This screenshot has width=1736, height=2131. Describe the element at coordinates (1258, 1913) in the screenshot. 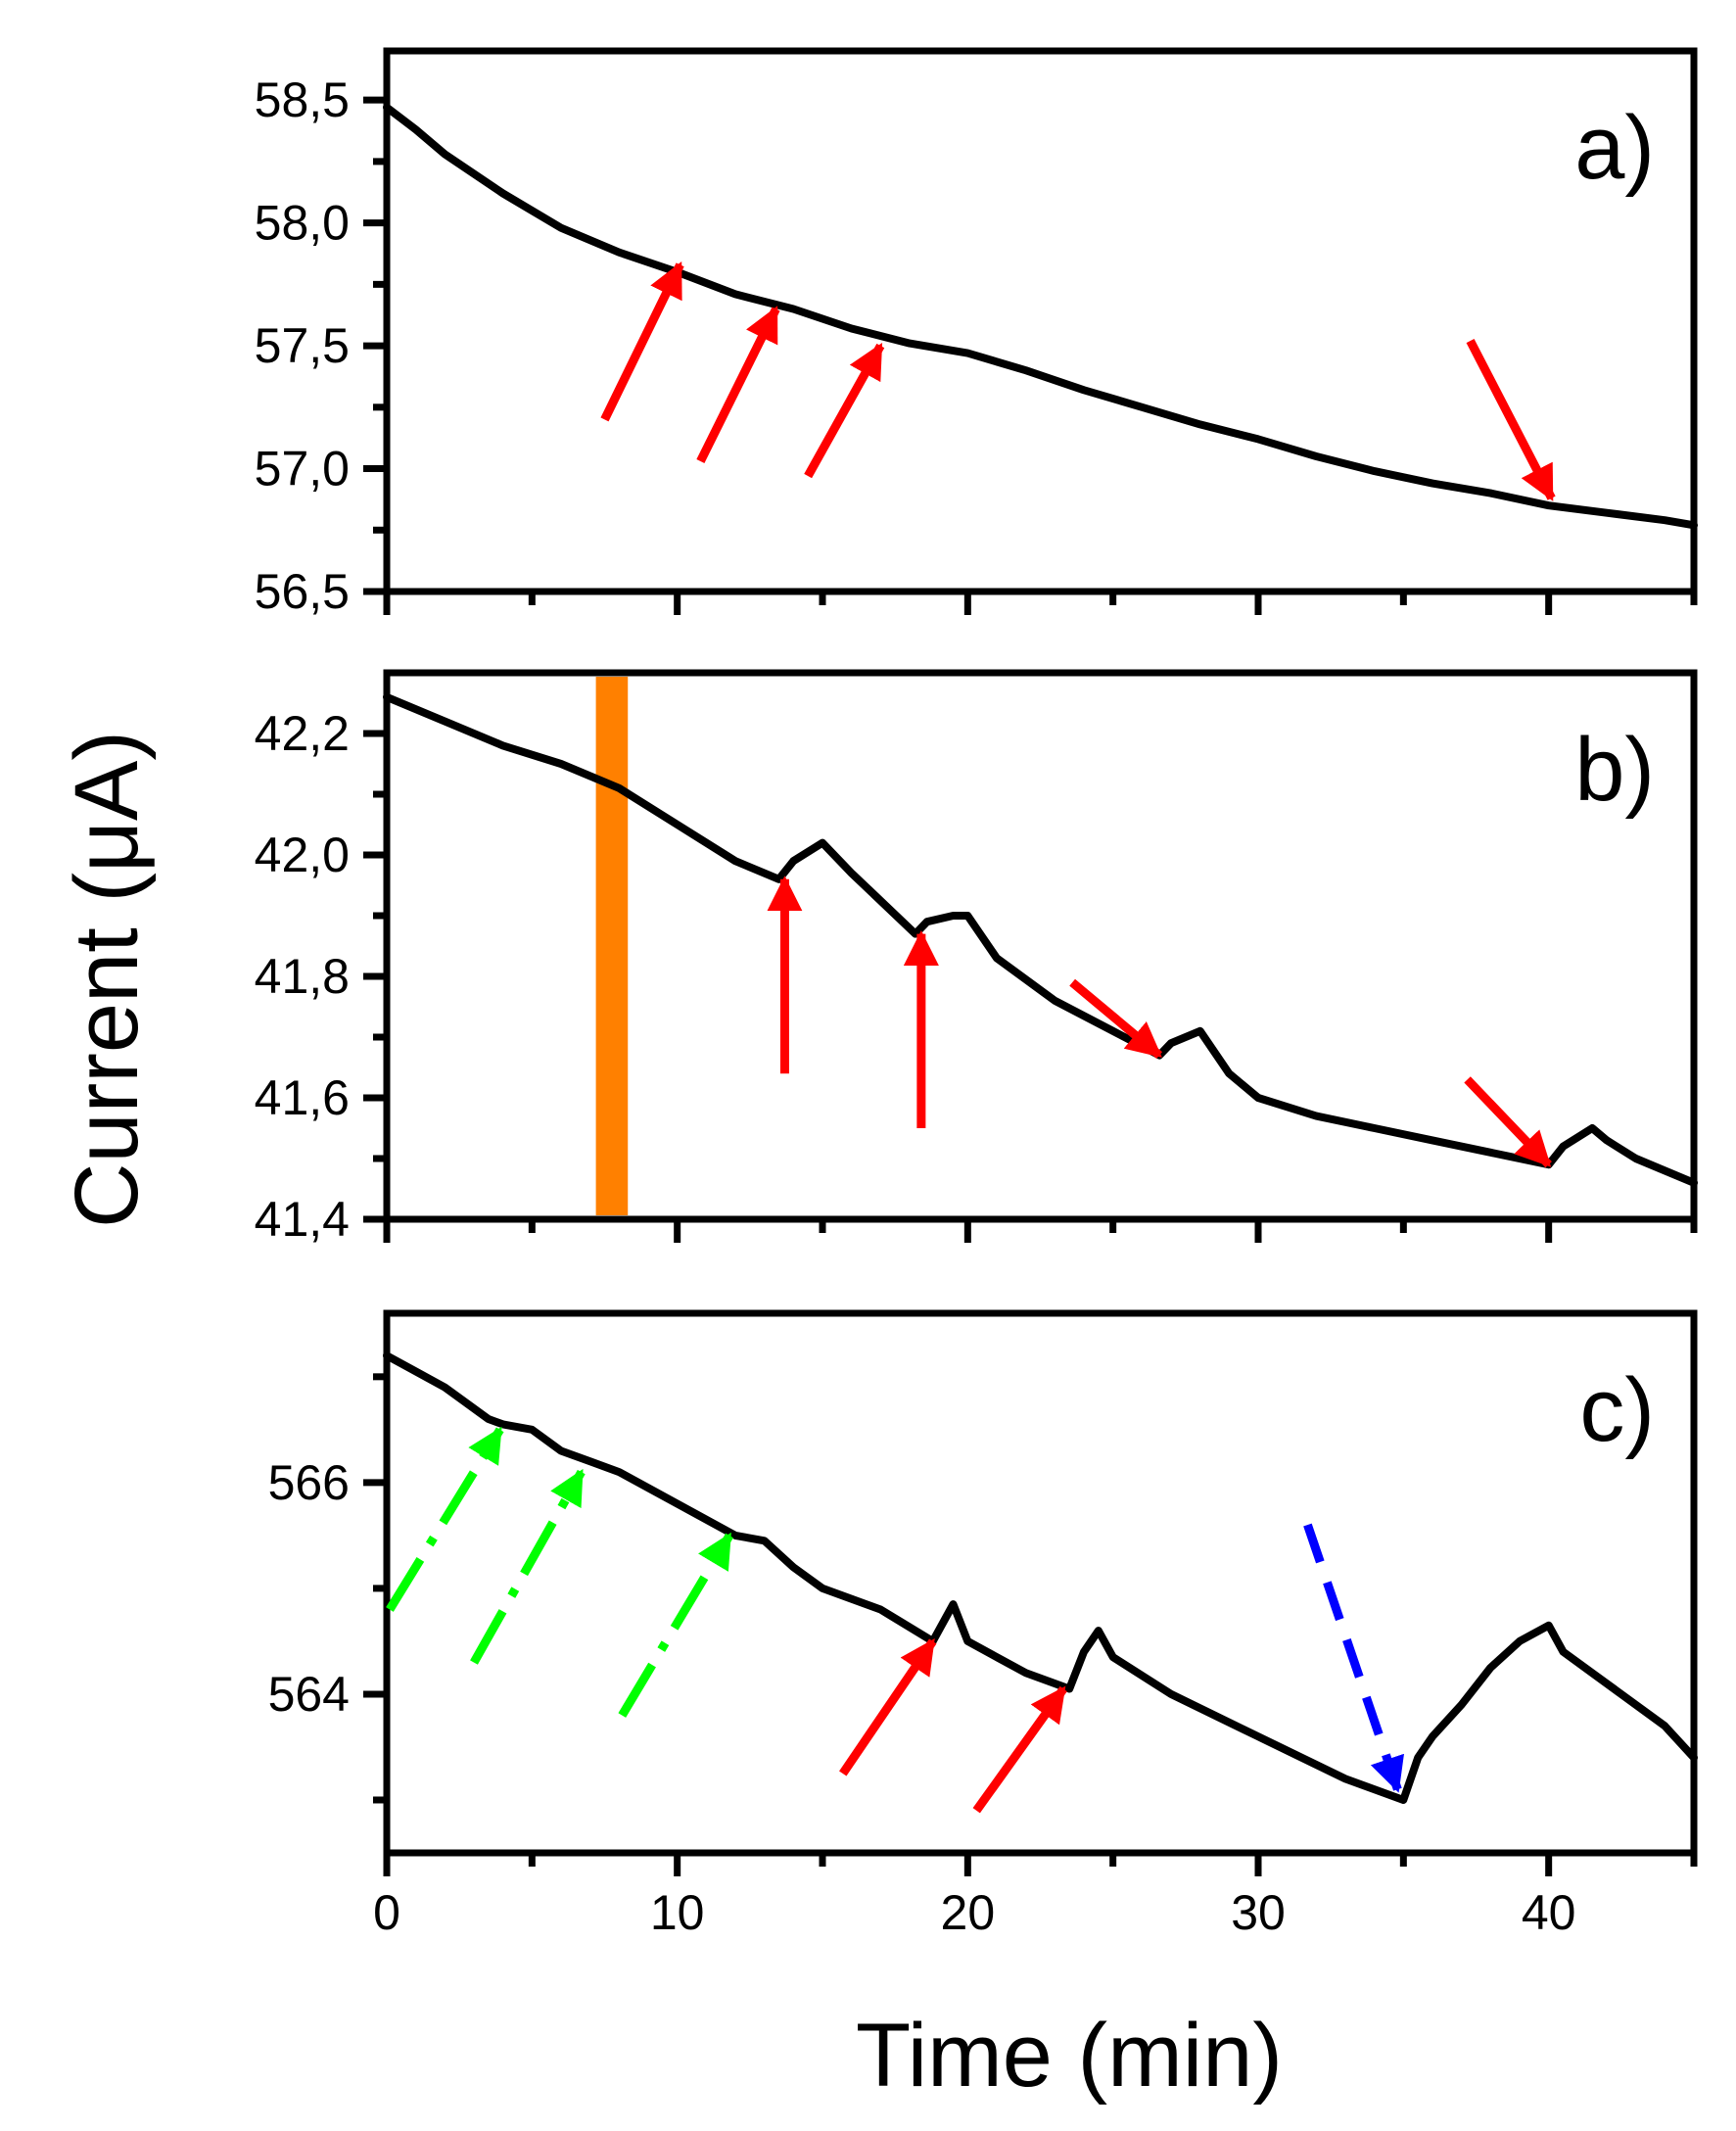

I see `x-tick-label: 30` at that location.